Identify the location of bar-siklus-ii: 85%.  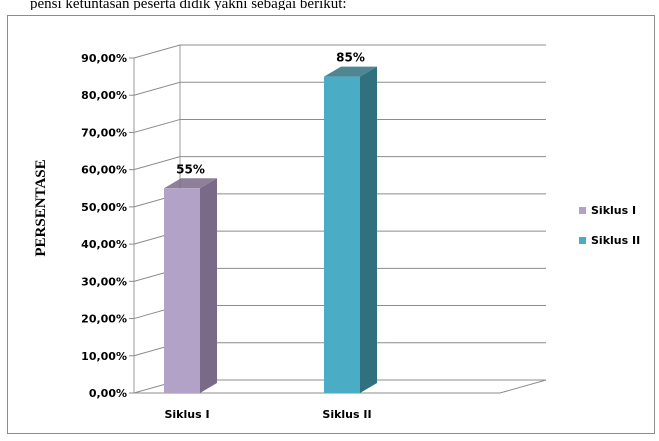
(350, 222).